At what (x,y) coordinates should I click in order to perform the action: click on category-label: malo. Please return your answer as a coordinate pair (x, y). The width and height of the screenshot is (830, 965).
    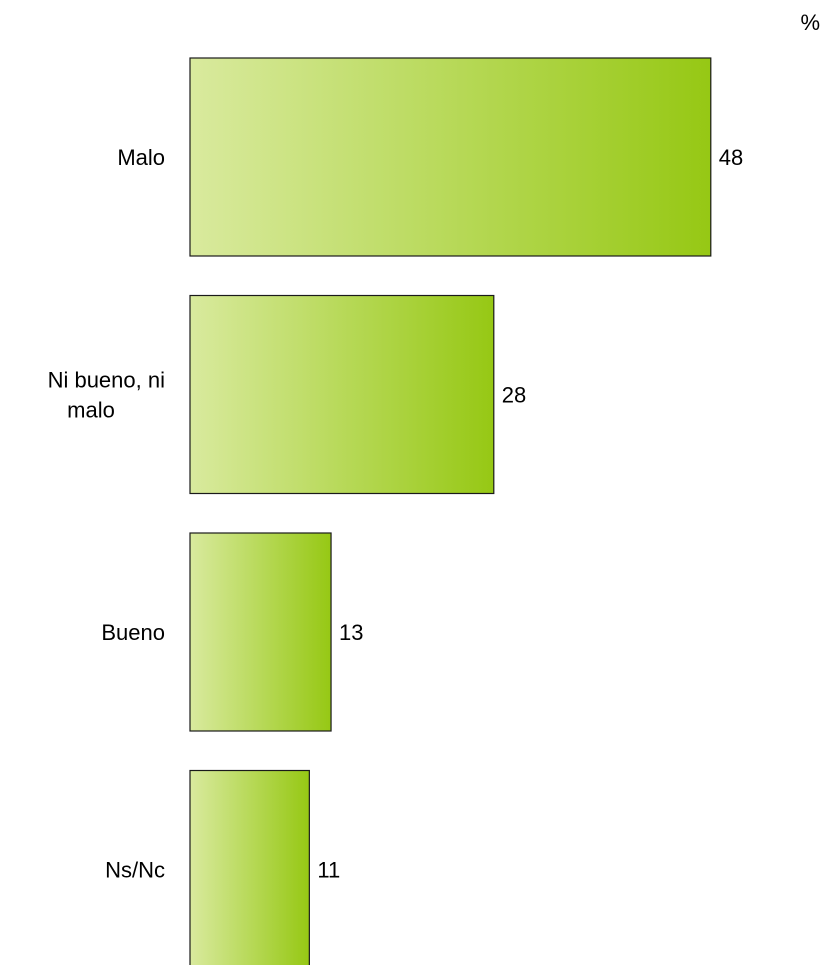
    Looking at the image, I should click on (91, 410).